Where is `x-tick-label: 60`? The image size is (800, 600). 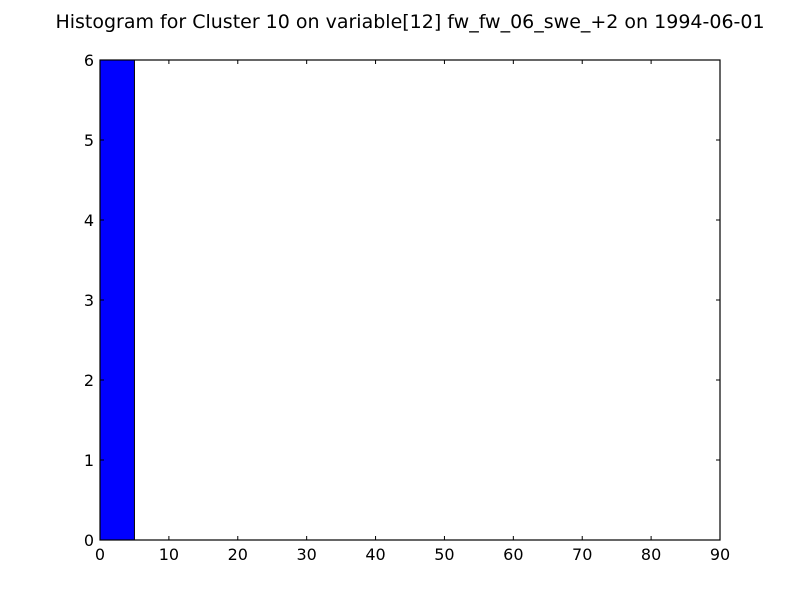 x-tick-label: 60 is located at coordinates (513, 554).